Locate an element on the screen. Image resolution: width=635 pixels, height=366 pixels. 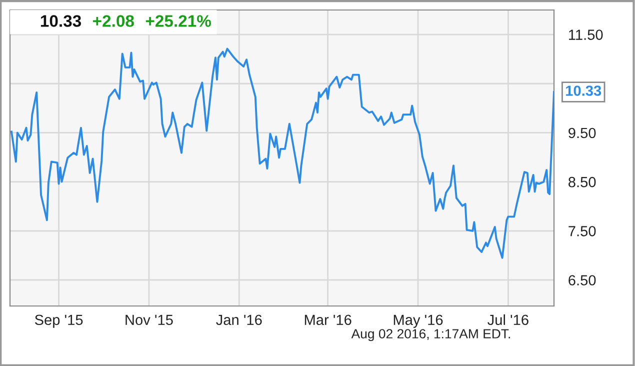
x-tick-label: Sep '15 is located at coordinates (58, 321).